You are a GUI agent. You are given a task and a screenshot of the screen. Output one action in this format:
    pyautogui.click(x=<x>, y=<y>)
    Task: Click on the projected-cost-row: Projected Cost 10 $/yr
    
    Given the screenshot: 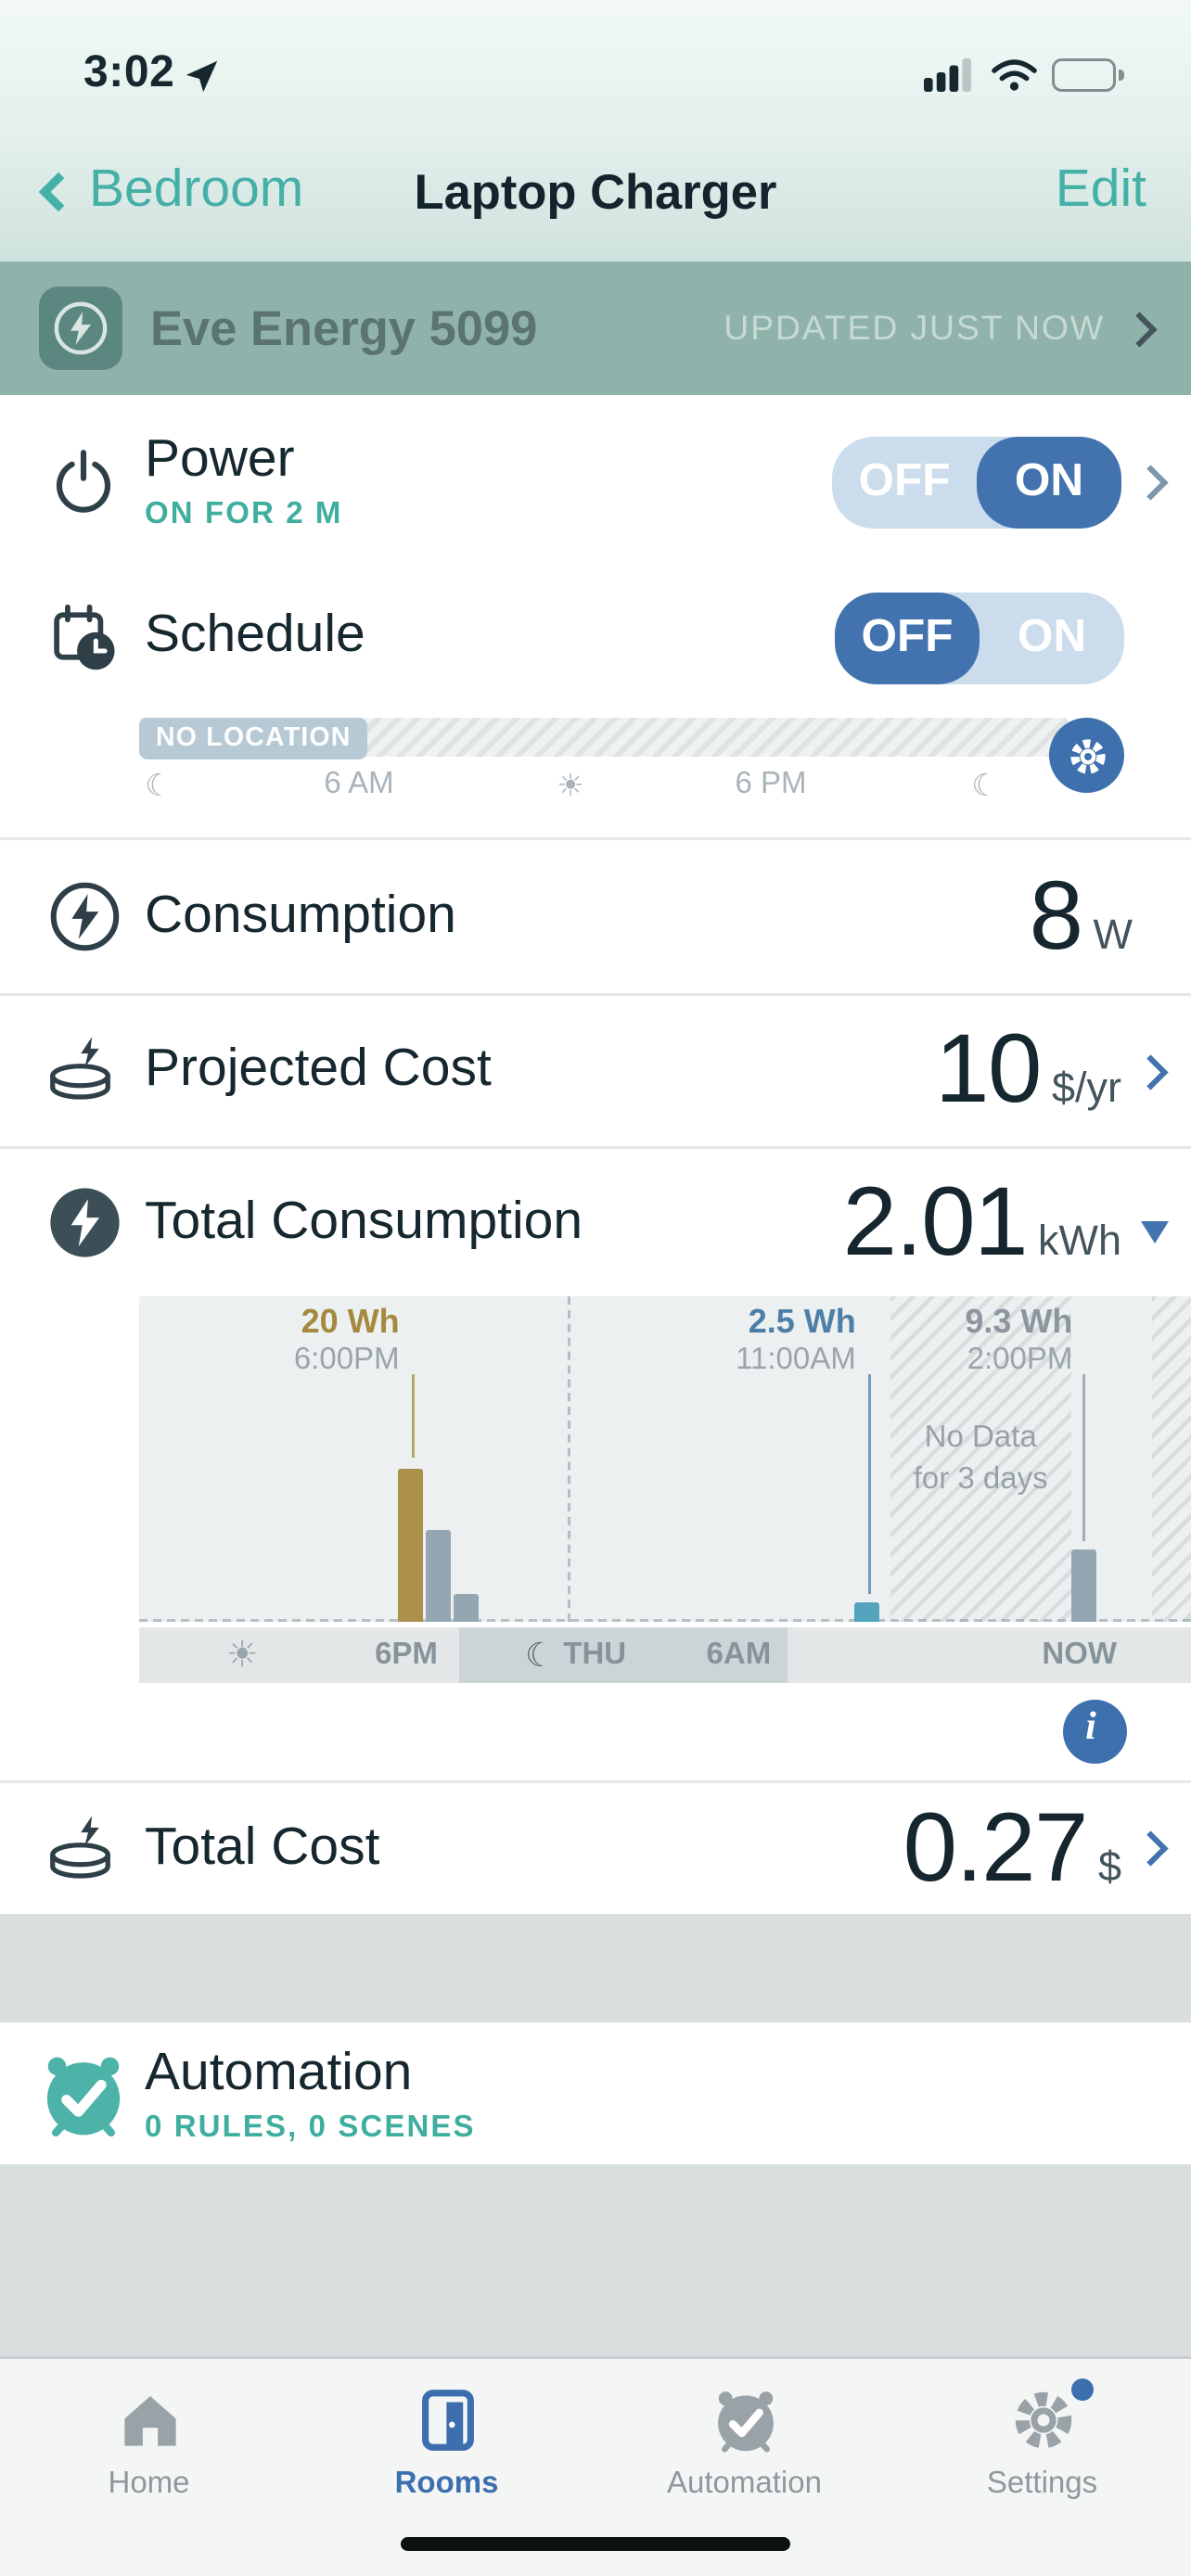 What is the action you would take?
    pyautogui.click(x=595, y=1071)
    